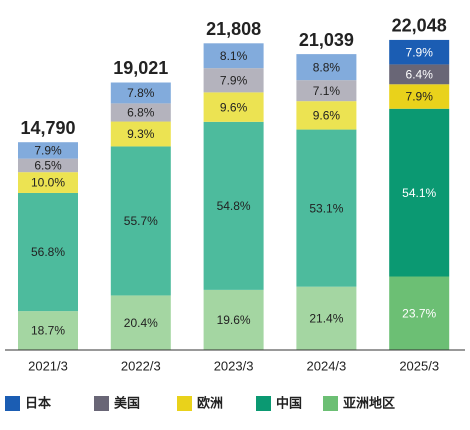 The width and height of the screenshot is (470, 430). I want to click on legend-label: 欧洲, so click(210, 402).